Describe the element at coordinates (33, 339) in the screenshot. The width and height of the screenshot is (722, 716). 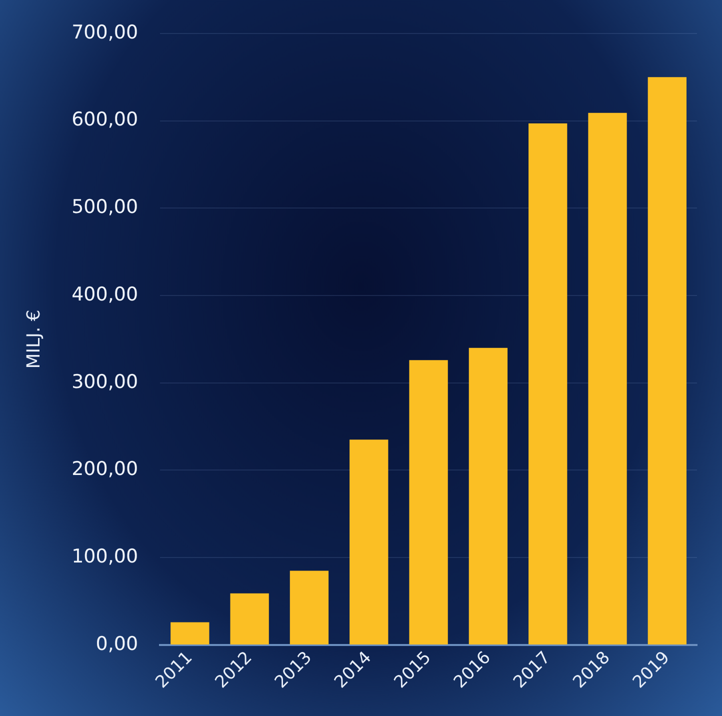
I see `y-axis-title: MILJ. €` at that location.